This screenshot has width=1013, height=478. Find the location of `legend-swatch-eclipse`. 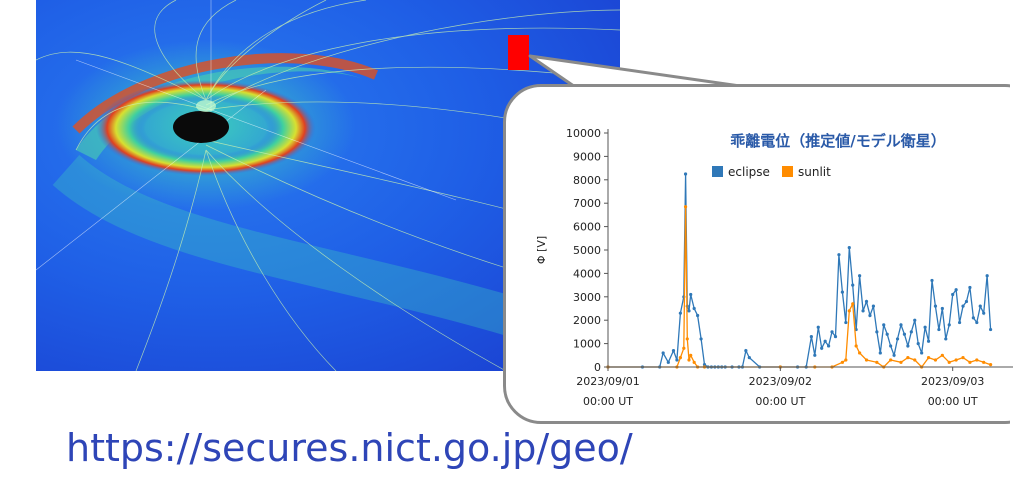

legend-swatch-eclipse is located at coordinates (717, 171).